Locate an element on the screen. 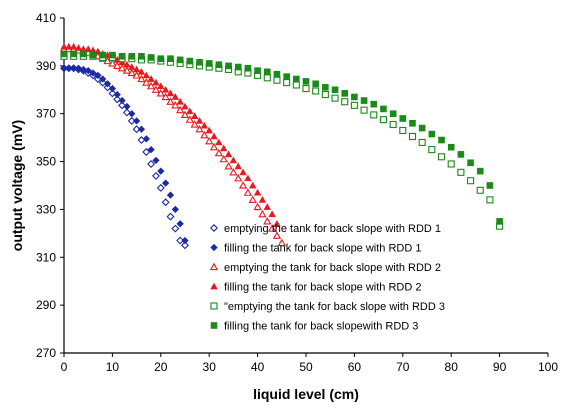  x-tick-label: 90 is located at coordinates (500, 367).